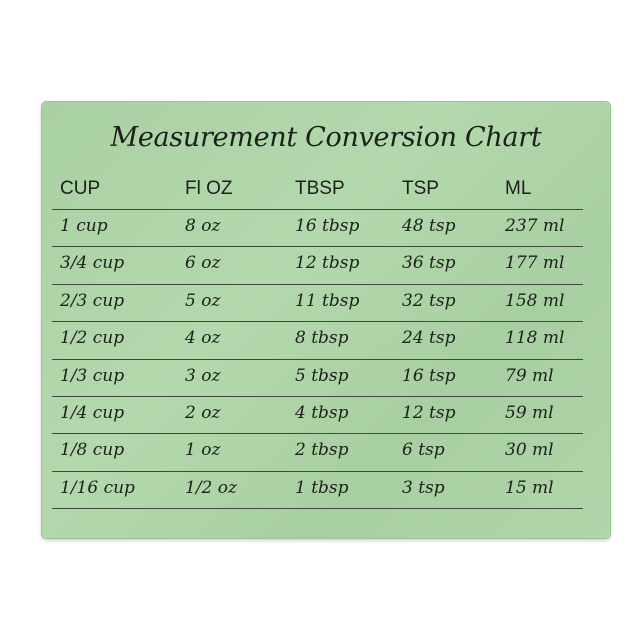 The width and height of the screenshot is (644, 644). I want to click on table-cell: 16 tsp, so click(429, 375).